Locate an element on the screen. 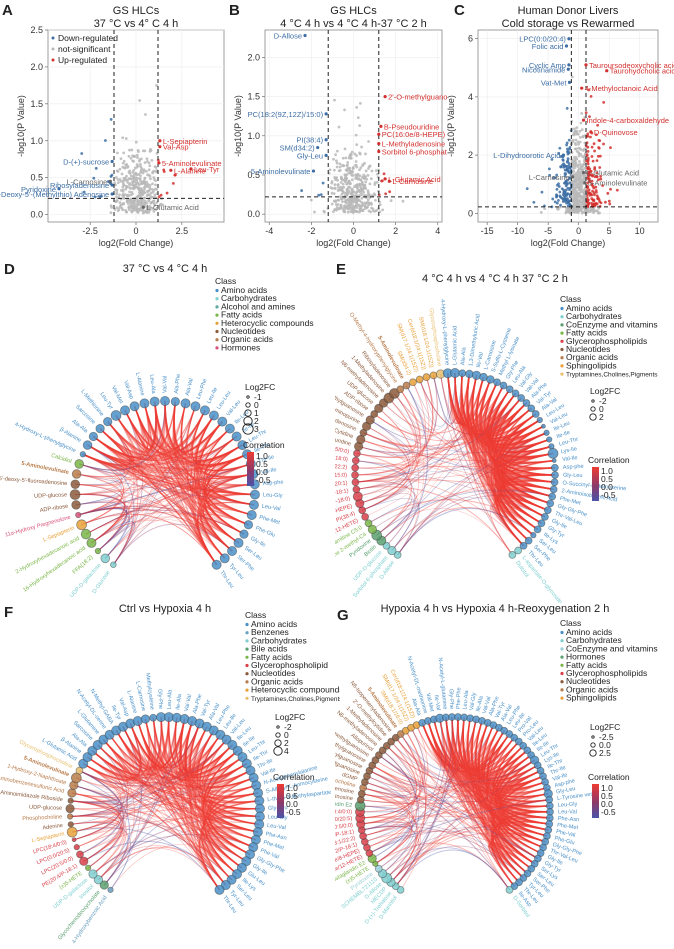 This screenshot has width=674, height=949. correlation-legend-label: -0.5 is located at coordinates (608, 812).